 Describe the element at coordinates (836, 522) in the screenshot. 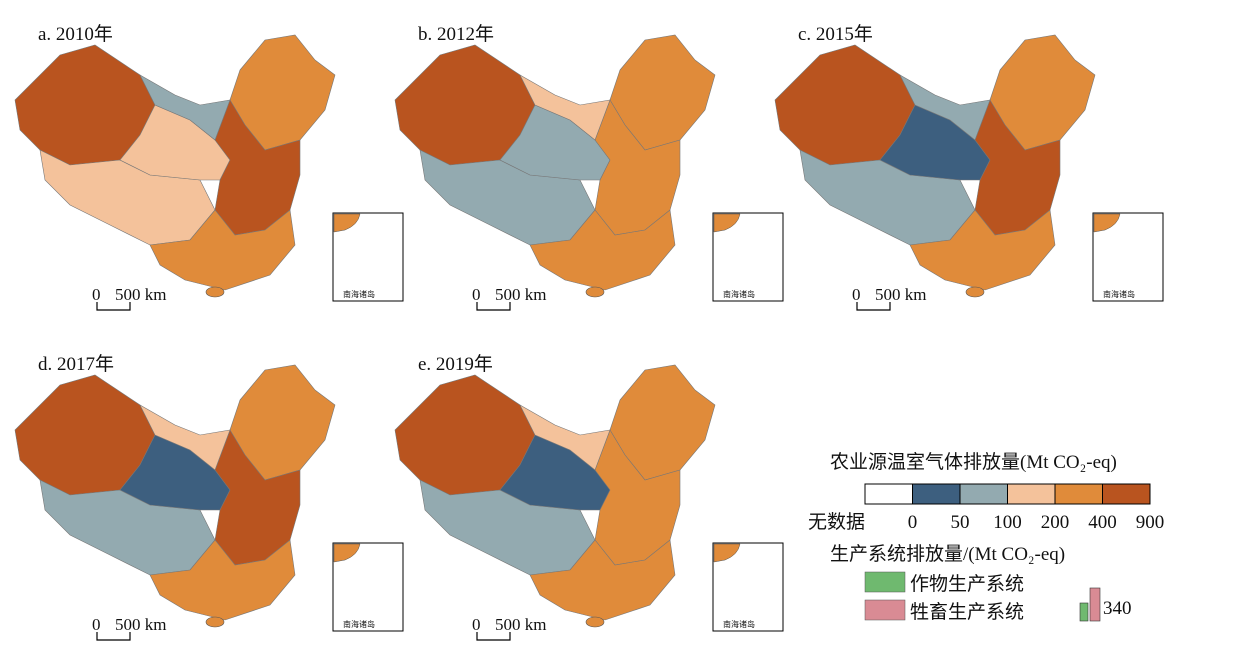

I see `legend-no-data: 无数据` at that location.